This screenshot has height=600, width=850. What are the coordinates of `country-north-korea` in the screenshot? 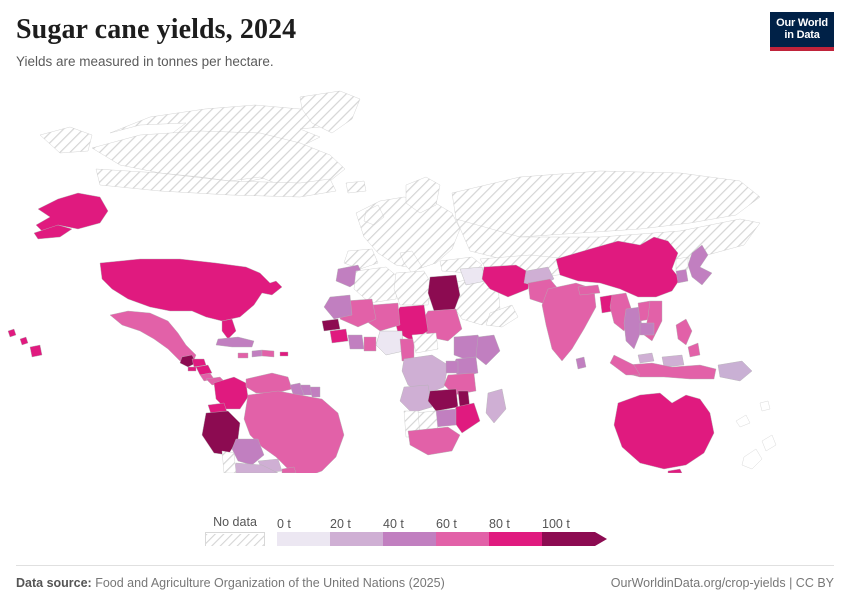 It's located at (682, 263).